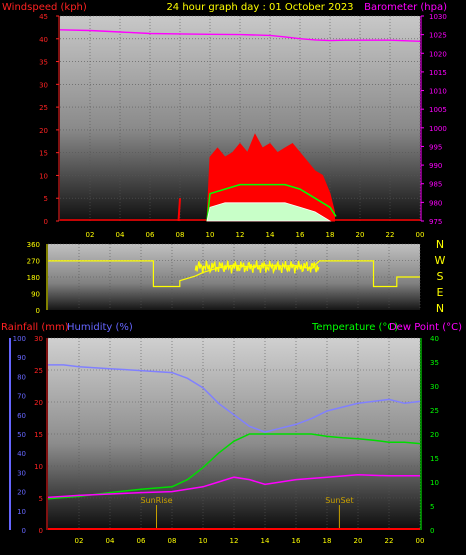 The height and width of the screenshot is (555, 466). I want to click on humidity-tick: 0, so click(24, 531).